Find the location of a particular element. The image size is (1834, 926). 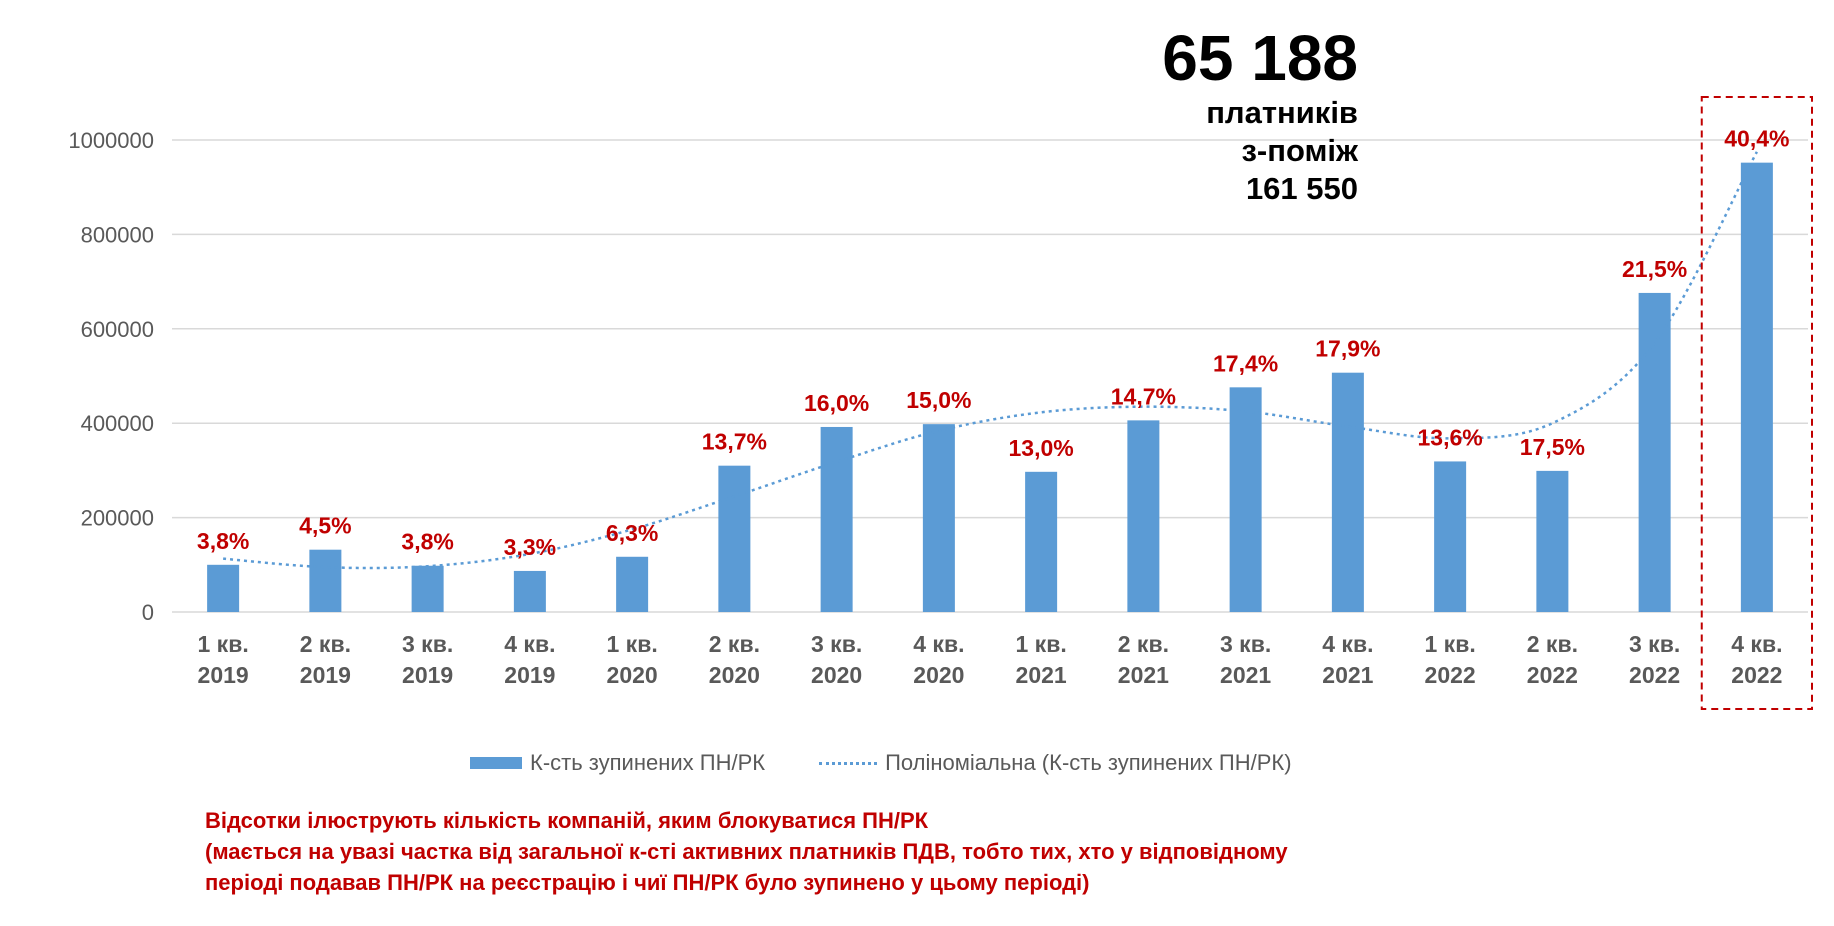

y-tick-label: 1000000 is located at coordinates (111, 140).